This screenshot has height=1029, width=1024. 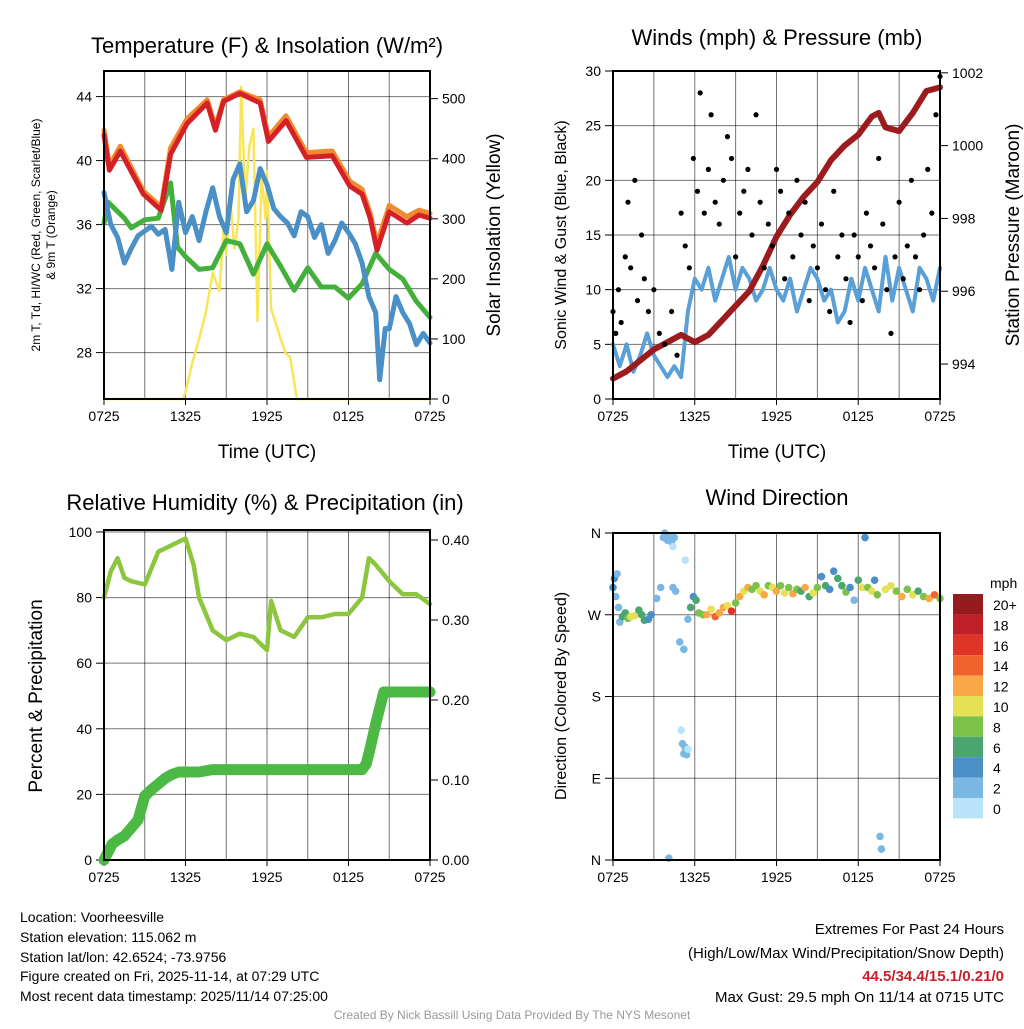 I want to click on y-tick-label: 28, so click(x=84, y=353).